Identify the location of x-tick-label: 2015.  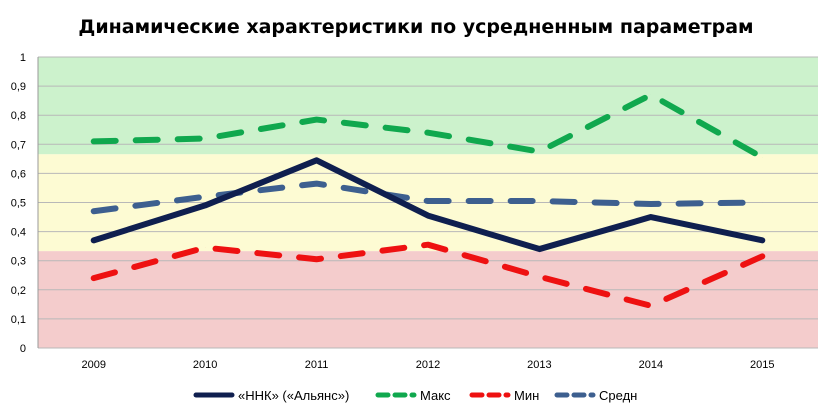
(762, 365).